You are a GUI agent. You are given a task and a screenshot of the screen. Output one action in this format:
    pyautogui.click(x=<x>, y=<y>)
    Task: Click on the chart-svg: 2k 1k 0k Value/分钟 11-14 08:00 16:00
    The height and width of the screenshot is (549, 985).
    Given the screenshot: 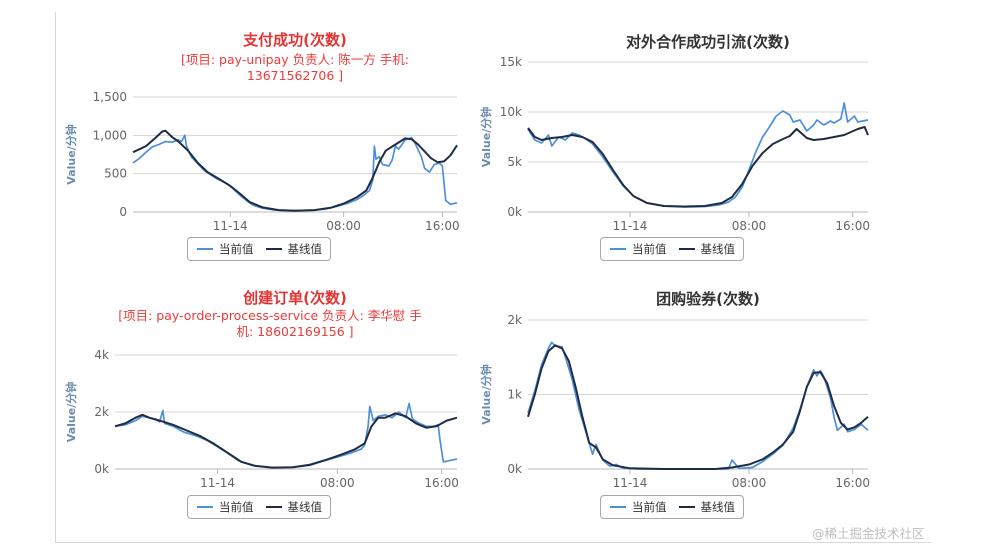 What is the action you would take?
    pyautogui.click(x=674, y=401)
    